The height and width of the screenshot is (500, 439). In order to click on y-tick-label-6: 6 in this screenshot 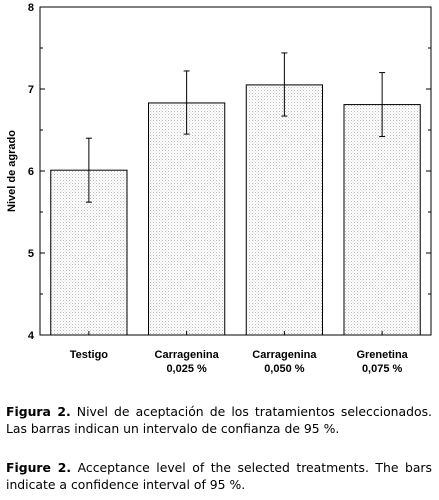, I will do `click(31, 172)`.